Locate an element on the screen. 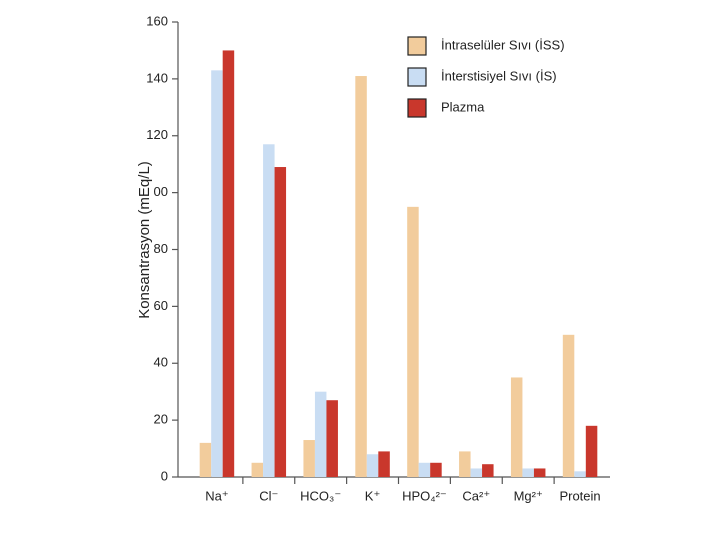 The image size is (720, 540). y-tick-label: 40 is located at coordinates (161, 362).